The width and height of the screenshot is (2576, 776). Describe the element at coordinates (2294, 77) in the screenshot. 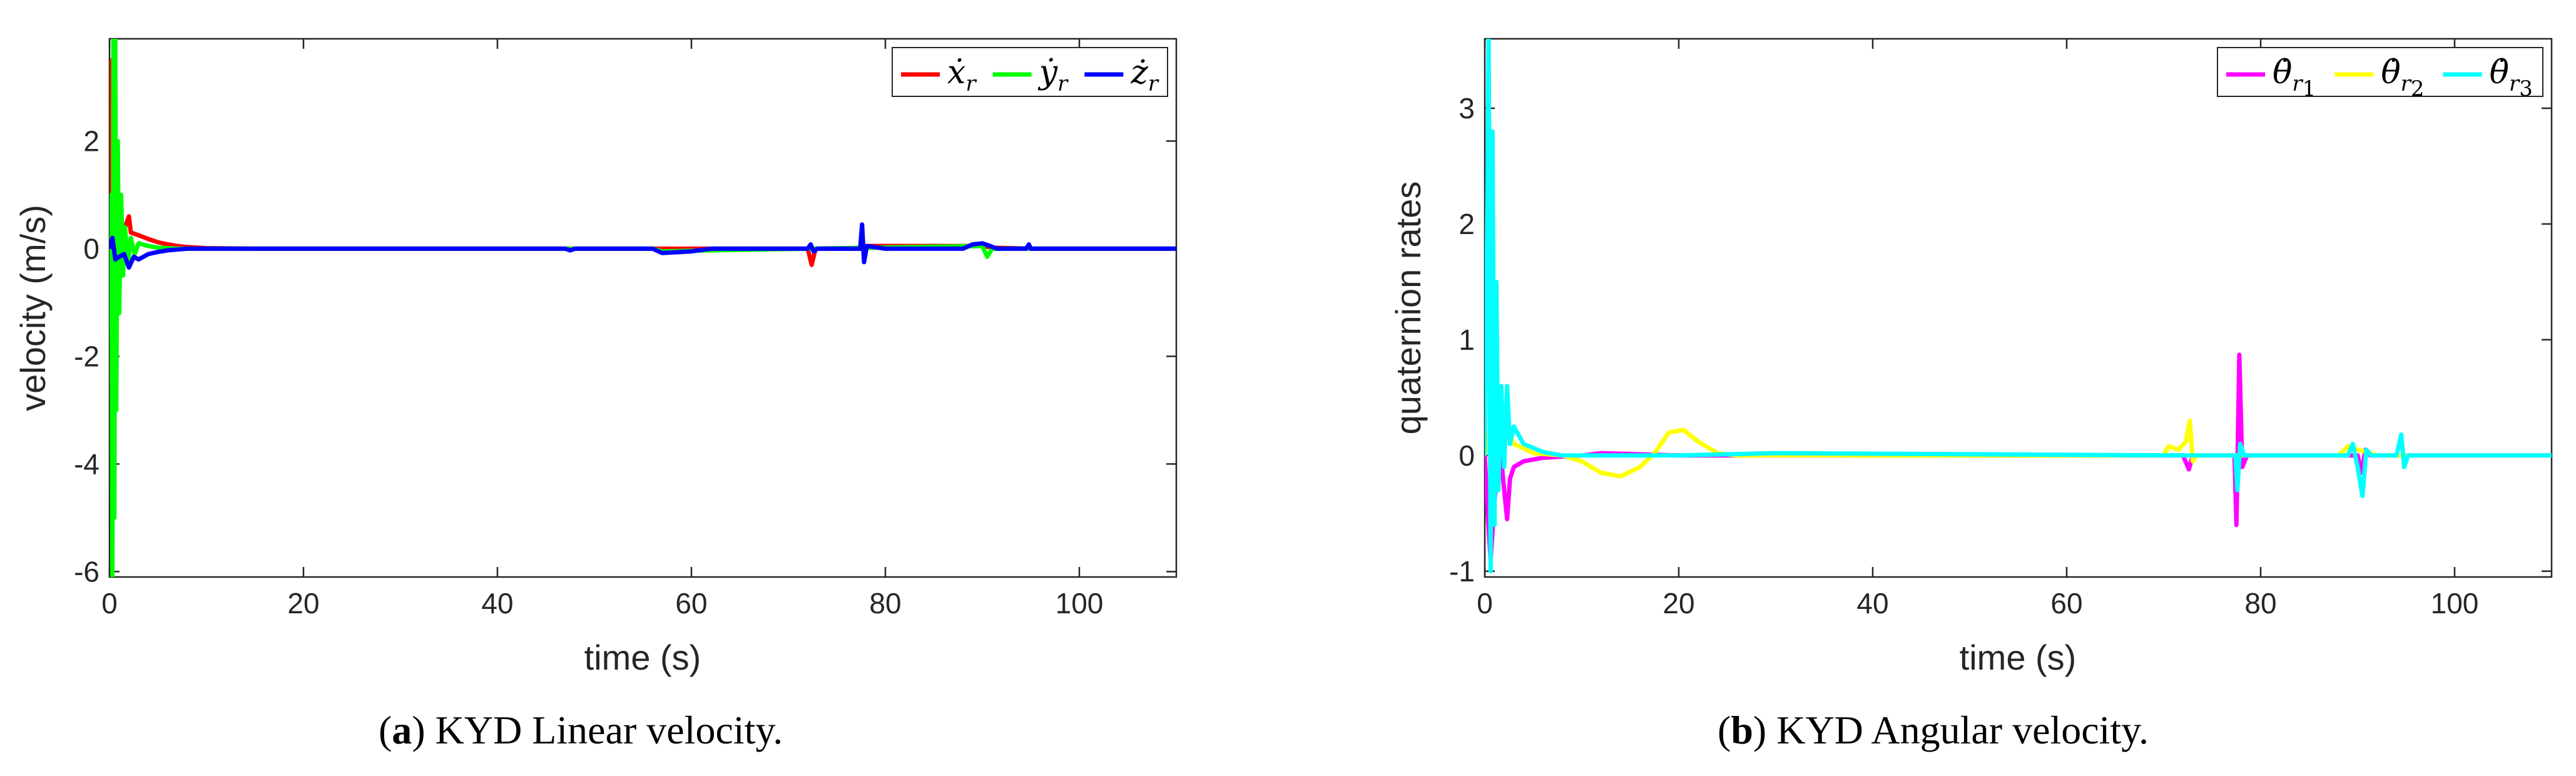

I see `chart-b-legend-label-1: θ̇r1` at that location.